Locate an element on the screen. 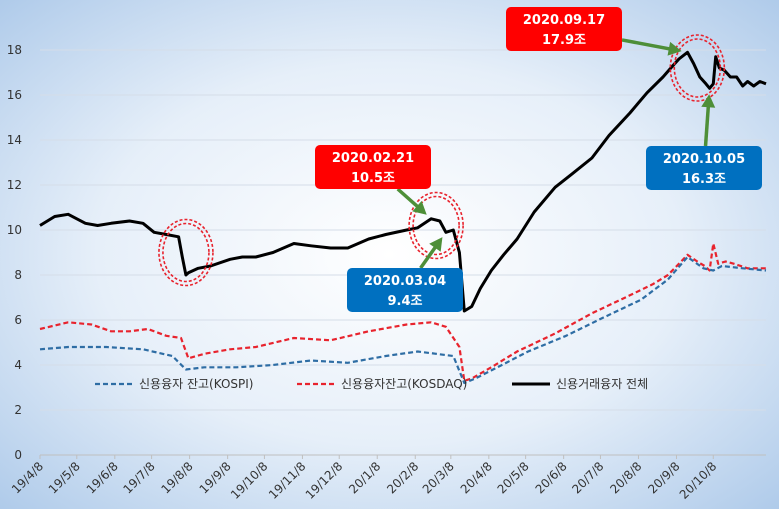 Image resolution: width=779 pixels, height=509 pixels. legend-label: 신용거래융자 전체 is located at coordinates (602, 384).